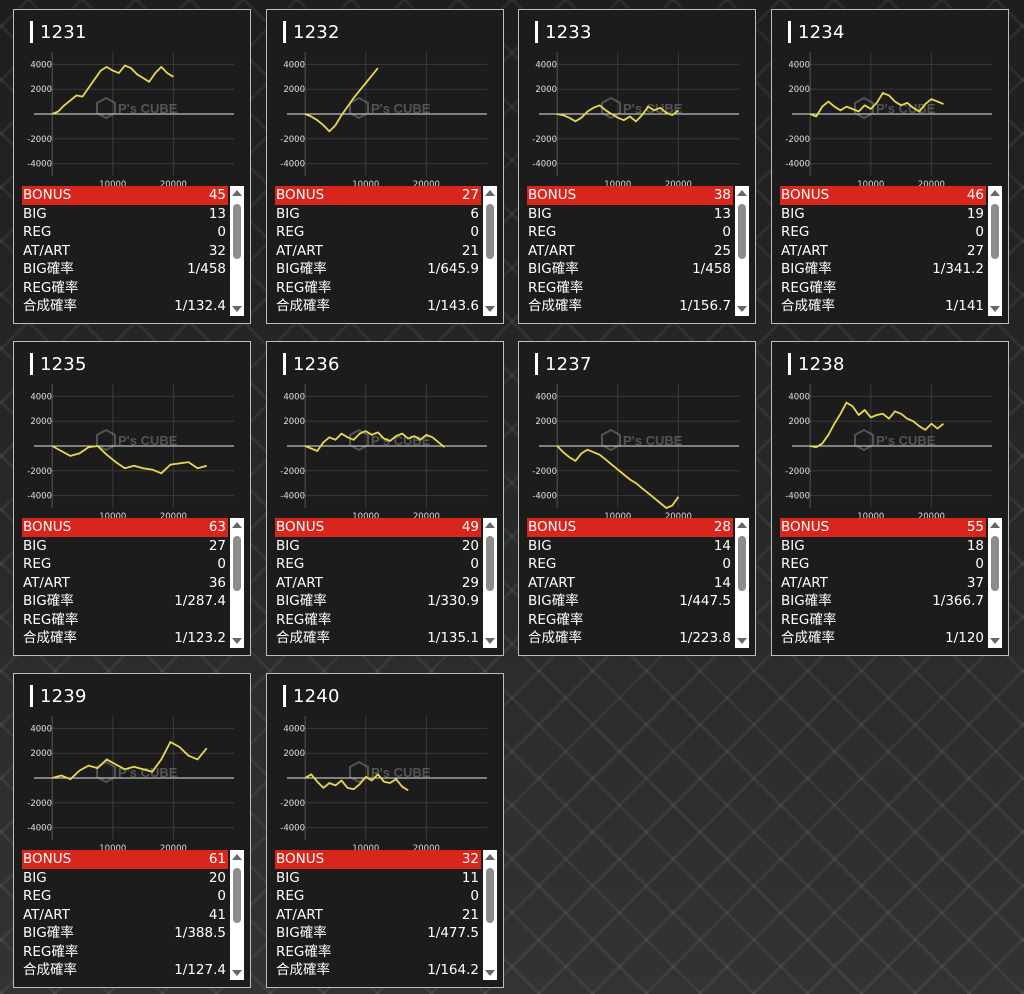 This screenshot has height=994, width=1024. I want to click on stat-value: 55, so click(975, 527).